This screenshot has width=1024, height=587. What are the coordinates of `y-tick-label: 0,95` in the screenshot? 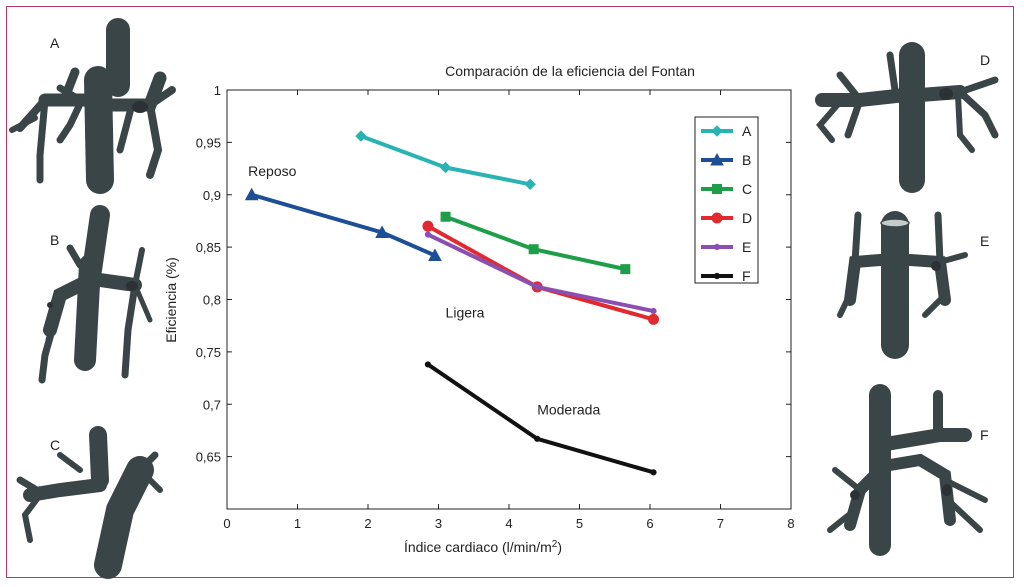 It's located at (208, 142).